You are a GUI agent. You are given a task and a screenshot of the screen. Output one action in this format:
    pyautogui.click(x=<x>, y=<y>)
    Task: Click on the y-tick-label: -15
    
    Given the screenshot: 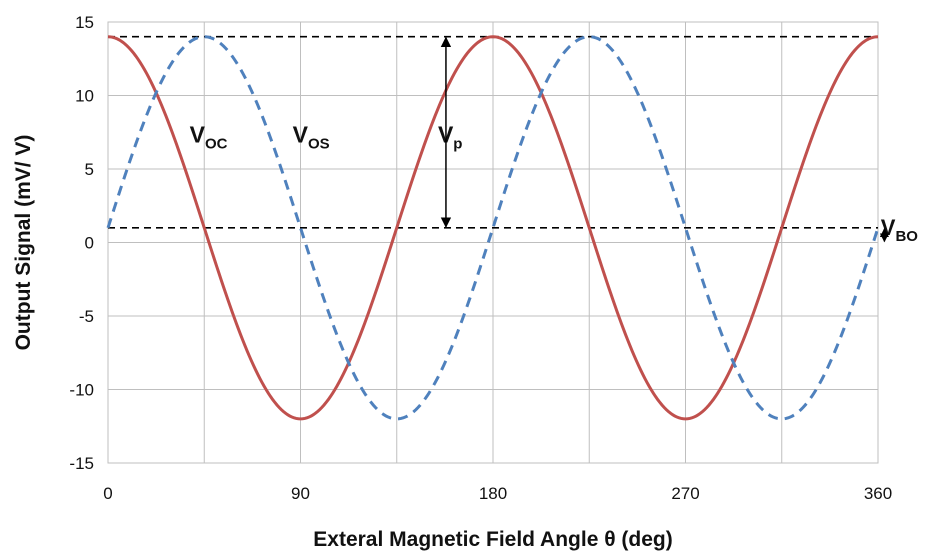 What is the action you would take?
    pyautogui.click(x=81, y=463)
    